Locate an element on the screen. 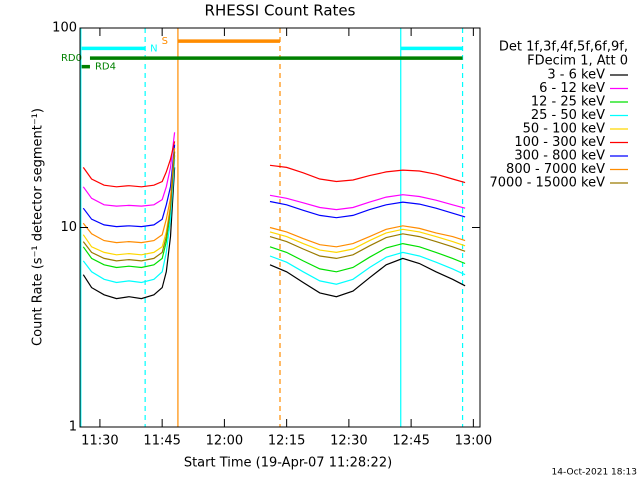 The image size is (640, 480). legend-label: 7000 - 15000 keV is located at coordinates (548, 183).